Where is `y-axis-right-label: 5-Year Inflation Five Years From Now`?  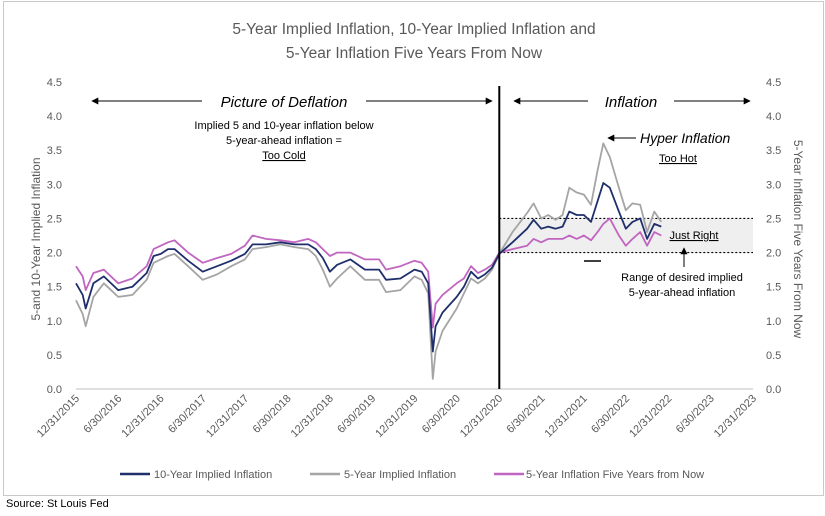
y-axis-right-label: 5-Year Inflation Five Years From Now is located at coordinates (798, 239).